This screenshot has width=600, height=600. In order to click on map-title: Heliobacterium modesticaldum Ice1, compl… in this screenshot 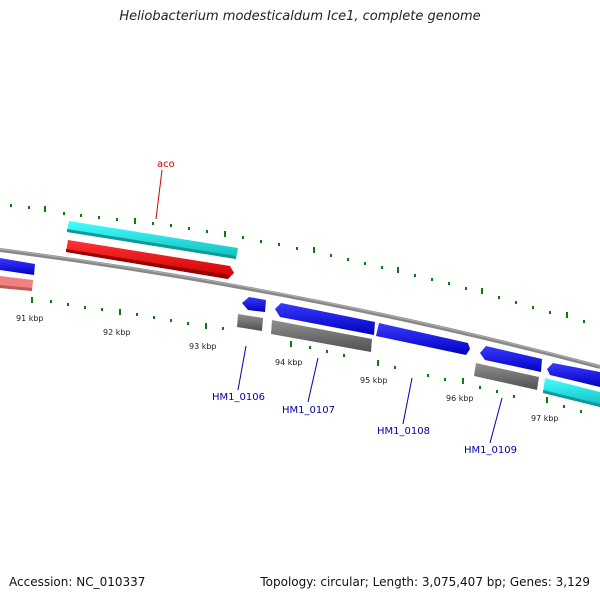, I will do `click(300, 16)`.